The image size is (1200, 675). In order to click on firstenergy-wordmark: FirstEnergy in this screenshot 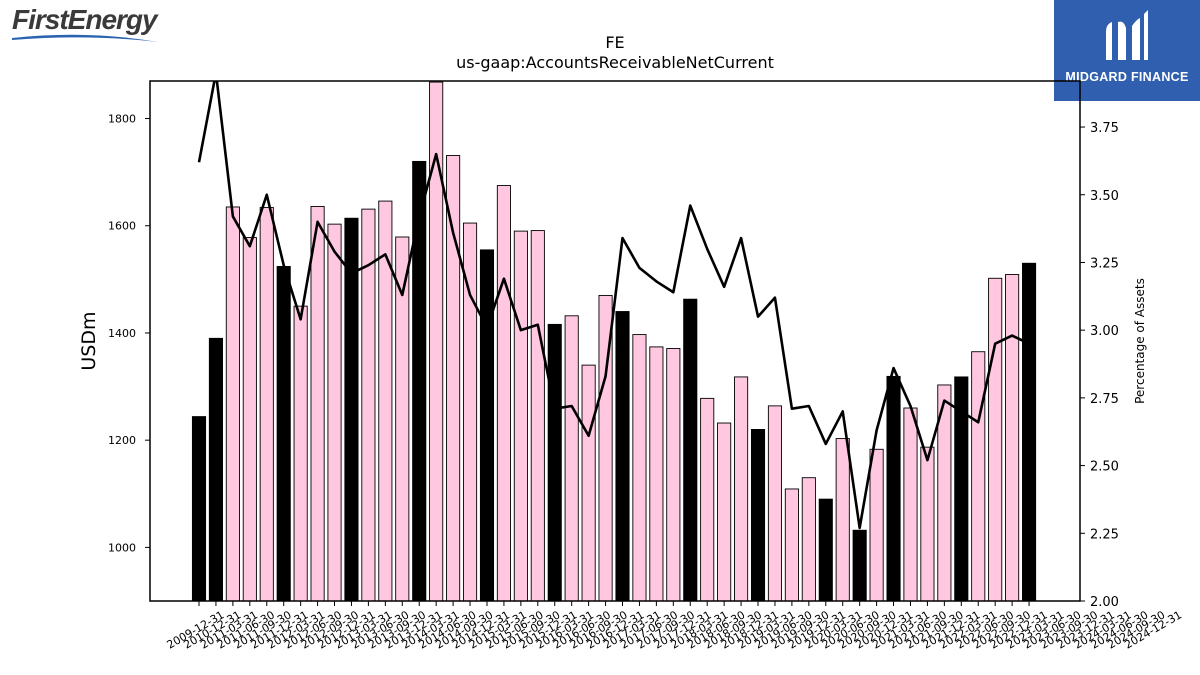, I will do `click(85, 19)`.